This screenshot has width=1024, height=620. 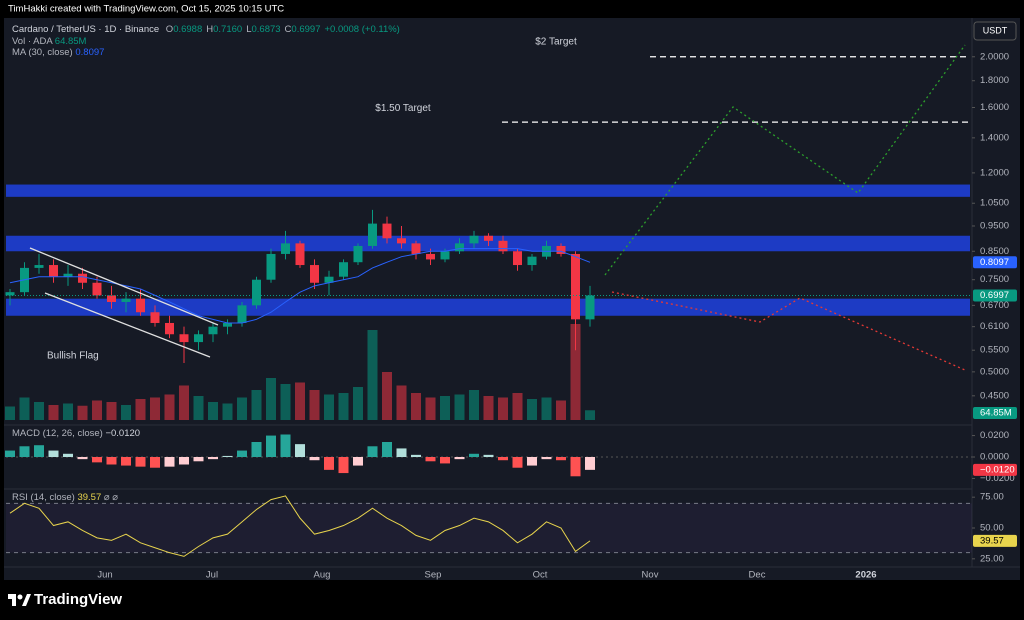 I want to click on y-tick-label: 1.2000, so click(x=994, y=172).